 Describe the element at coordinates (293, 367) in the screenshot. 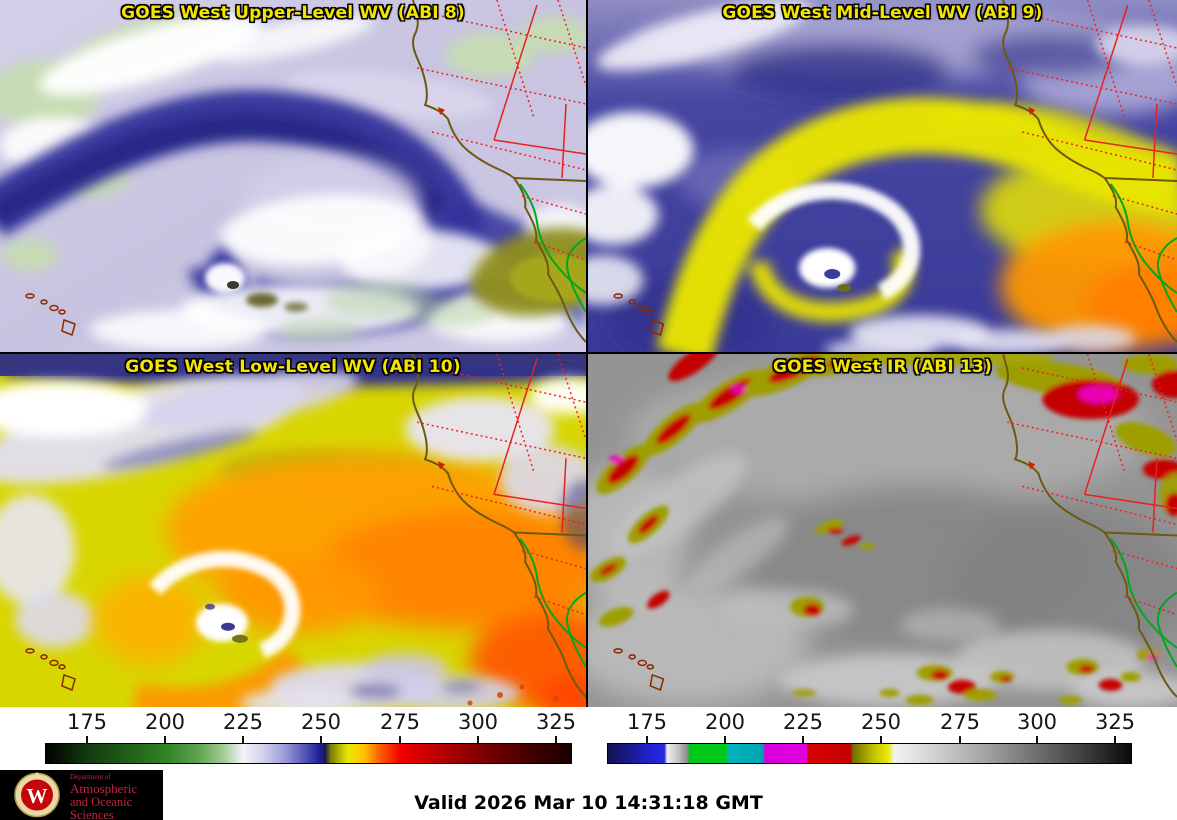

I see `panel-title-low-wv: GOES West Low-Level WV (ABI 10)` at that location.